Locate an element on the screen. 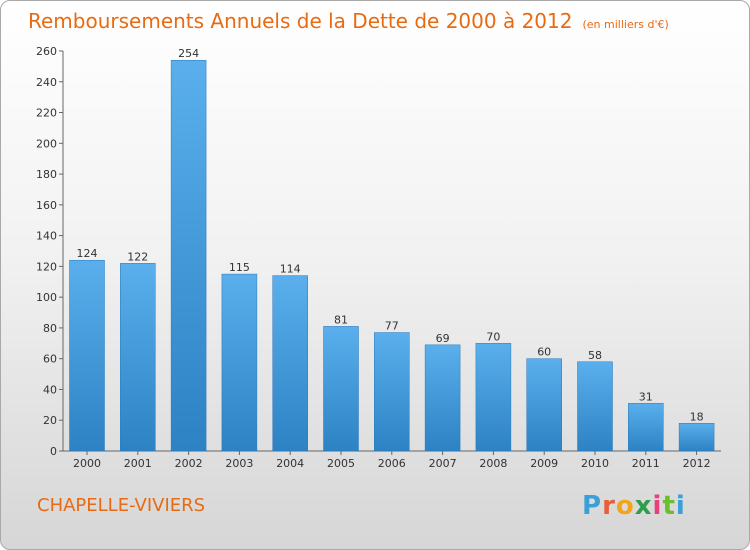  y-tick-label: 220 is located at coordinates (46, 113).